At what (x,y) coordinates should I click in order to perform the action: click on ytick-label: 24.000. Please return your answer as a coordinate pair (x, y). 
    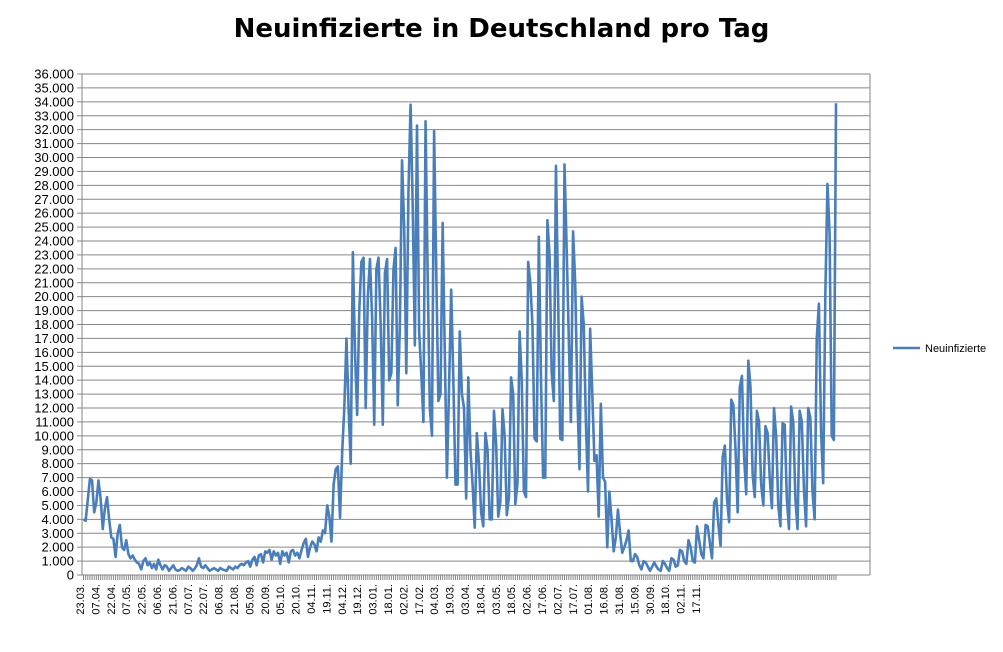
    Looking at the image, I should click on (54, 241).